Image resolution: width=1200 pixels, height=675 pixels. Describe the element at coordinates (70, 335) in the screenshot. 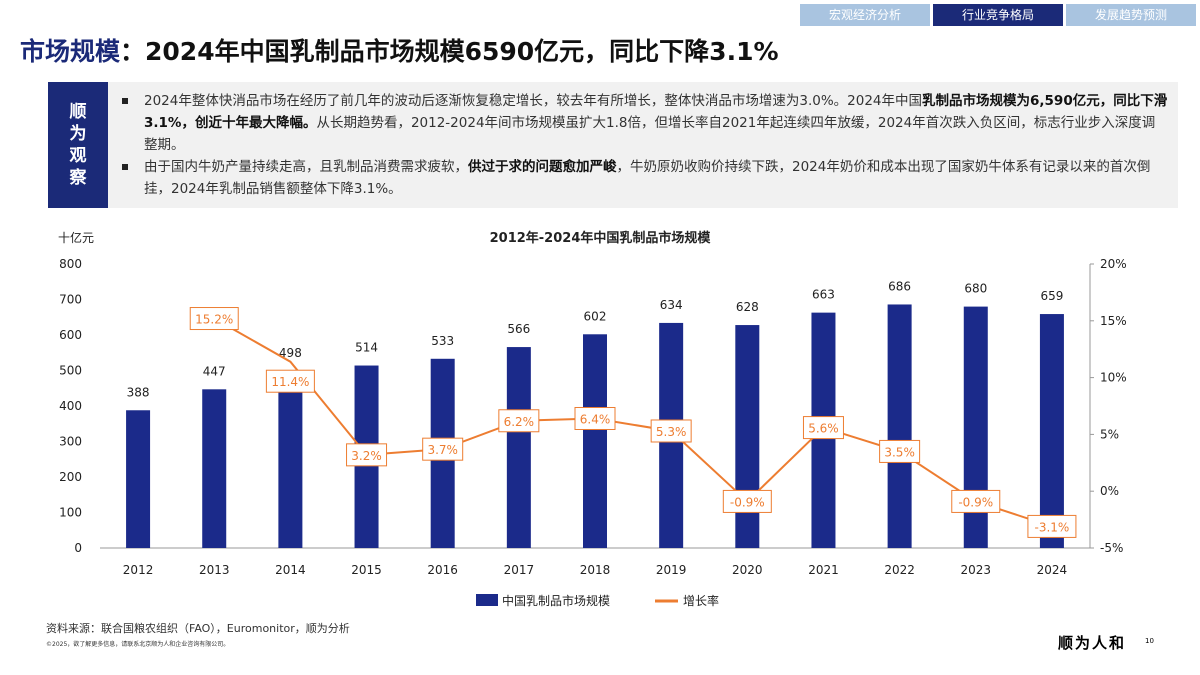

I see `y-tick-label: 600` at that location.